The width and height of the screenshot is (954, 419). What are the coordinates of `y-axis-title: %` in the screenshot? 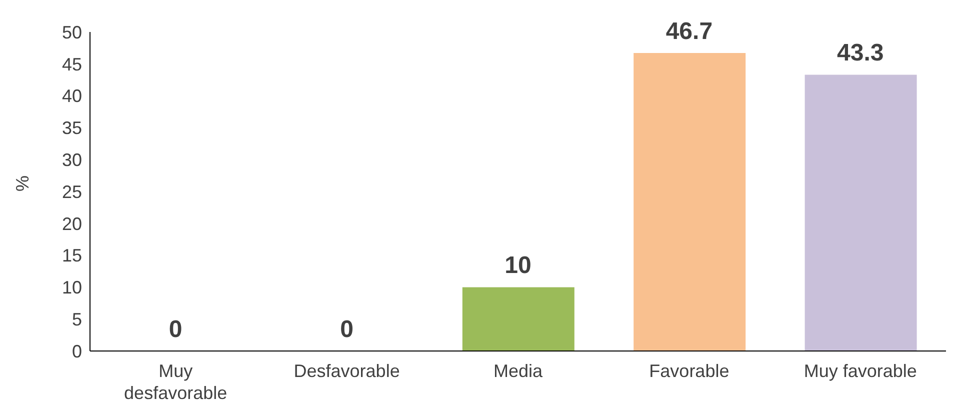 It's located at (22, 183).